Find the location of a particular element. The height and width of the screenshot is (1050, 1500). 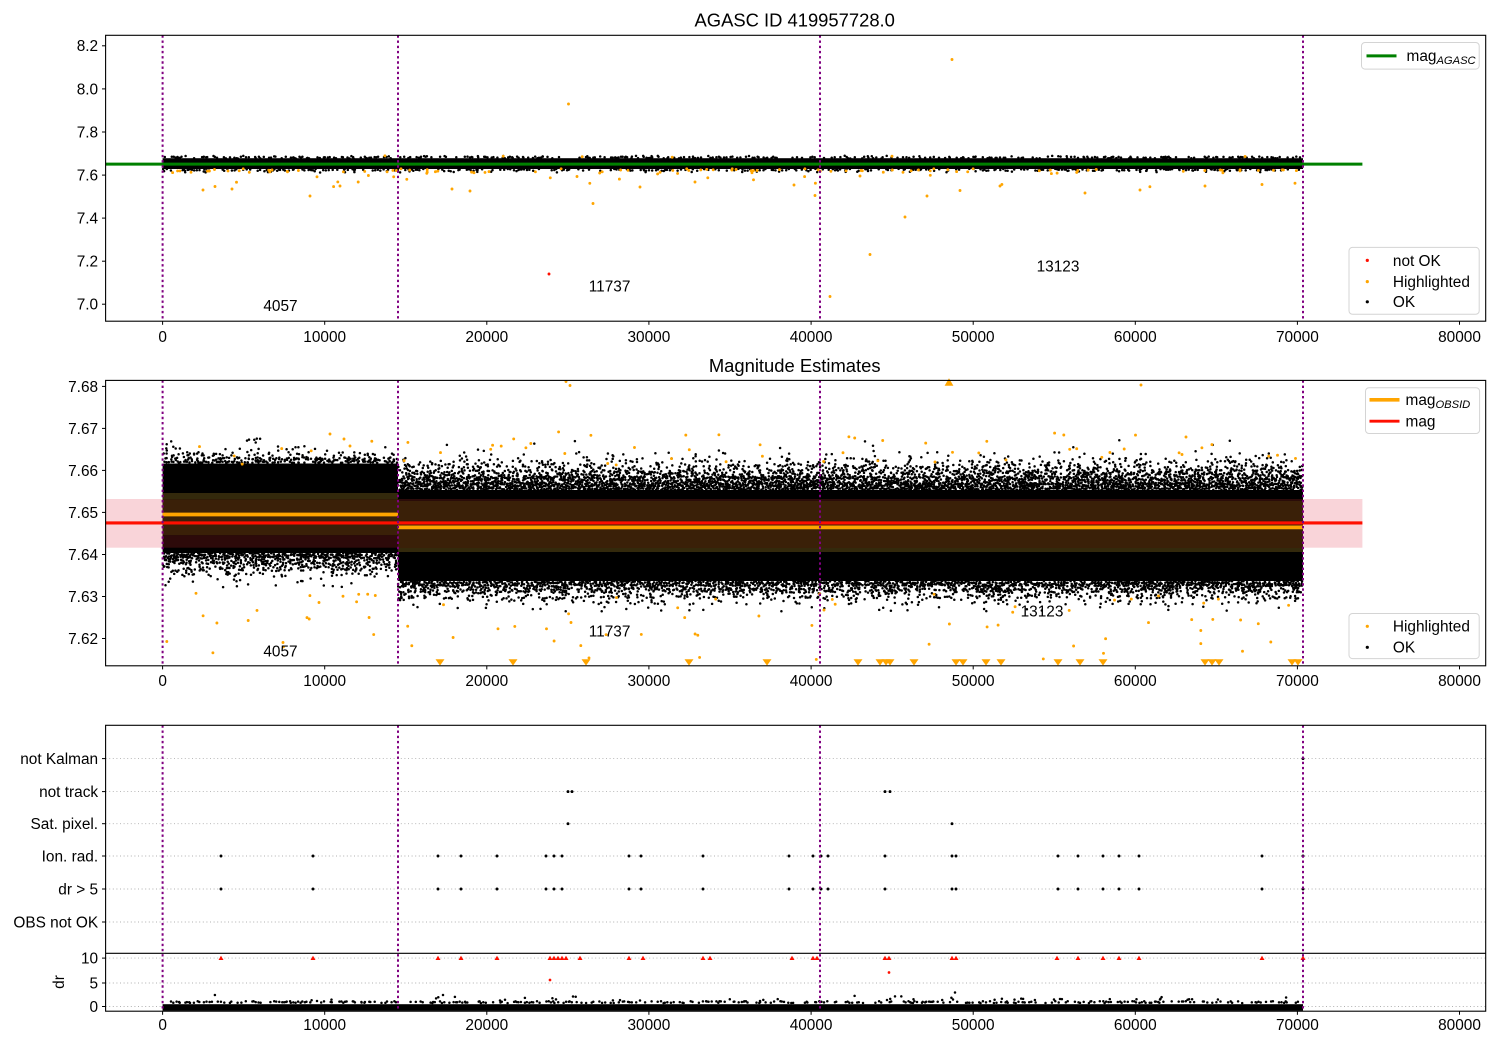

svg-text: 7.6 is located at coordinates (87, 176).